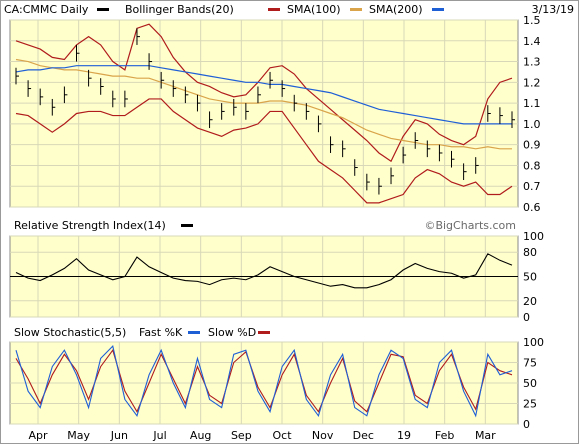  Describe the element at coordinates (532, 41) in the screenshot. I see `price-y-tick: 1.4` at that location.